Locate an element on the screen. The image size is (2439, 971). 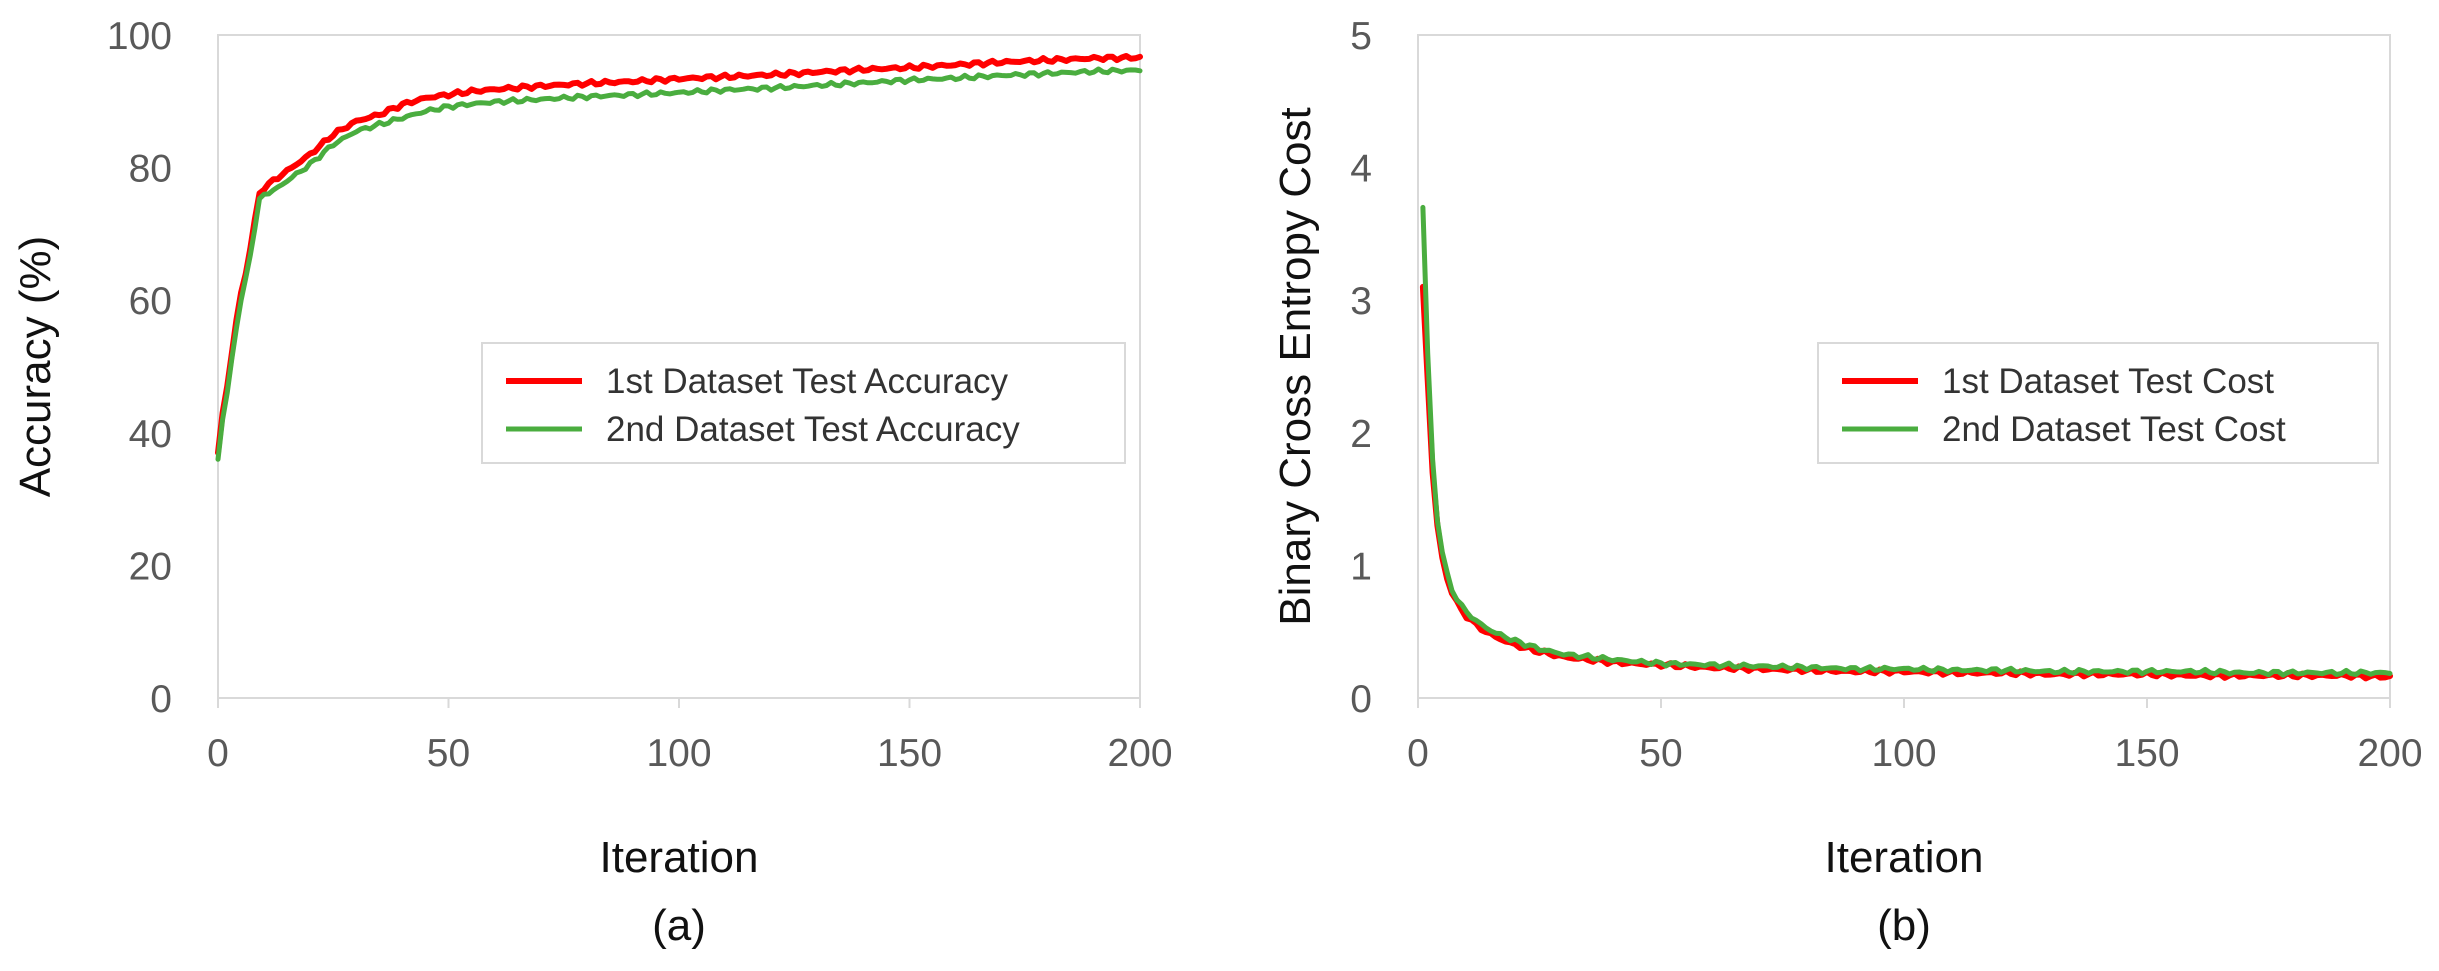
y-tick-label: 4 is located at coordinates (1361, 169).